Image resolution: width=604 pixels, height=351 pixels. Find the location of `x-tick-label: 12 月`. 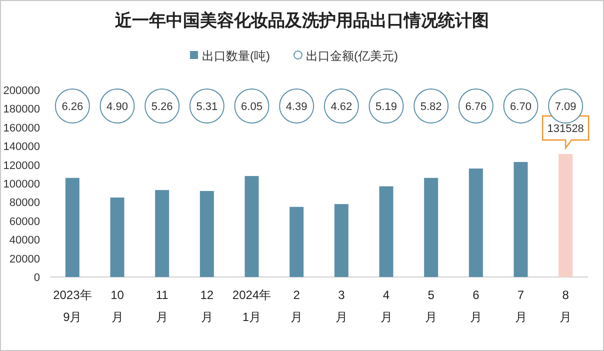

x-tick-label: 12 月 is located at coordinates (207, 306).